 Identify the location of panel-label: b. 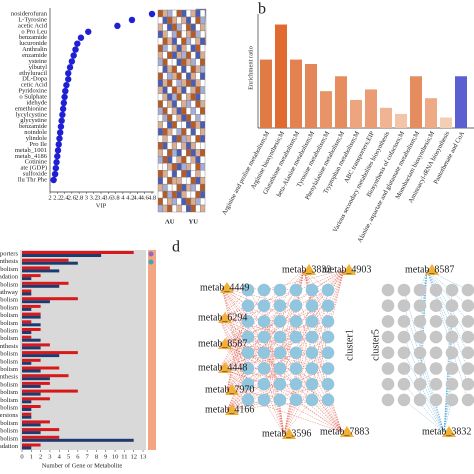
(262, 9).